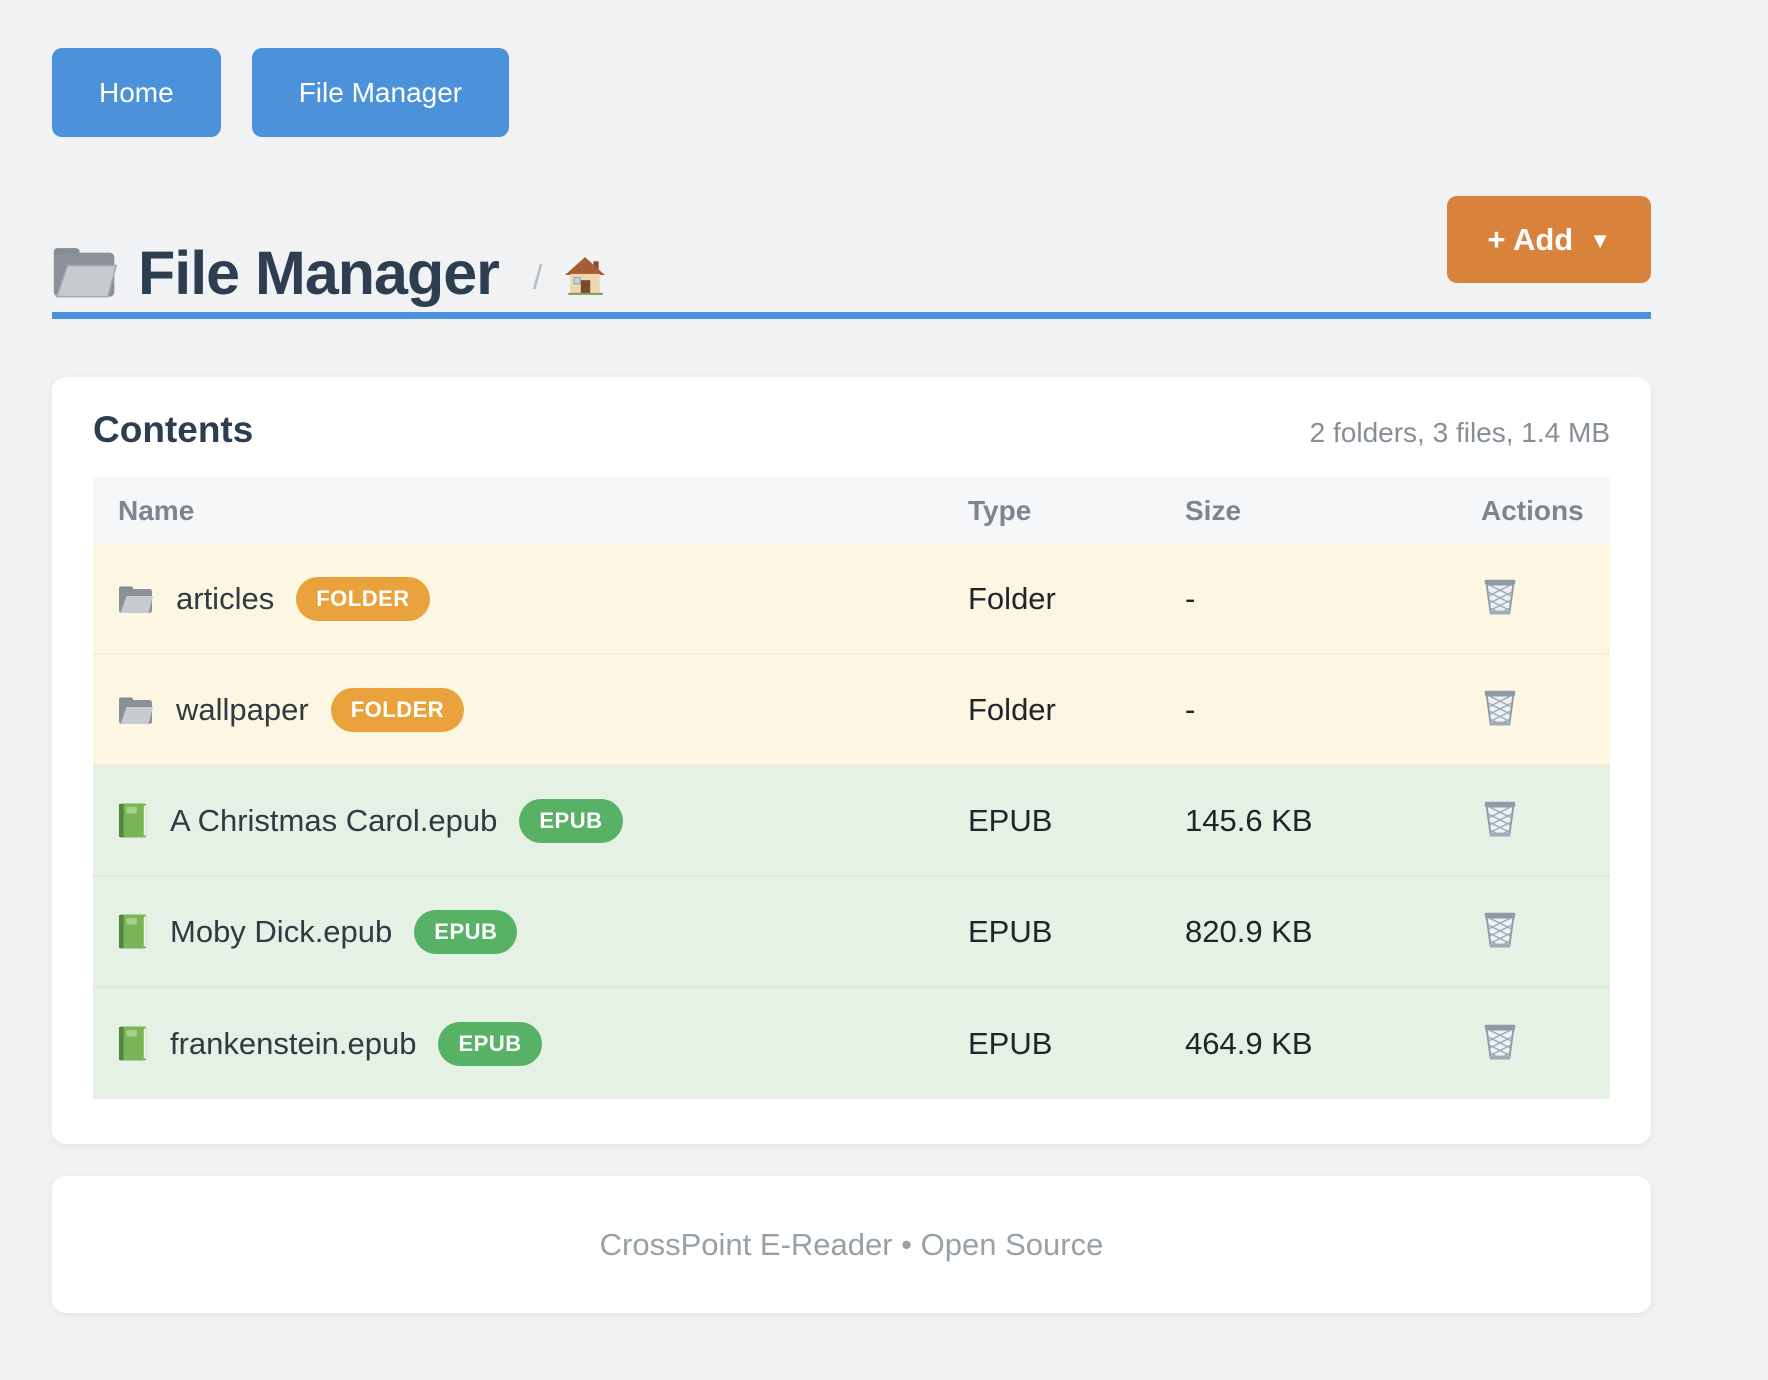 This screenshot has width=1768, height=1380. I want to click on footer-card: CrossPoint E-Reader • Open Source, so click(851, 1244).